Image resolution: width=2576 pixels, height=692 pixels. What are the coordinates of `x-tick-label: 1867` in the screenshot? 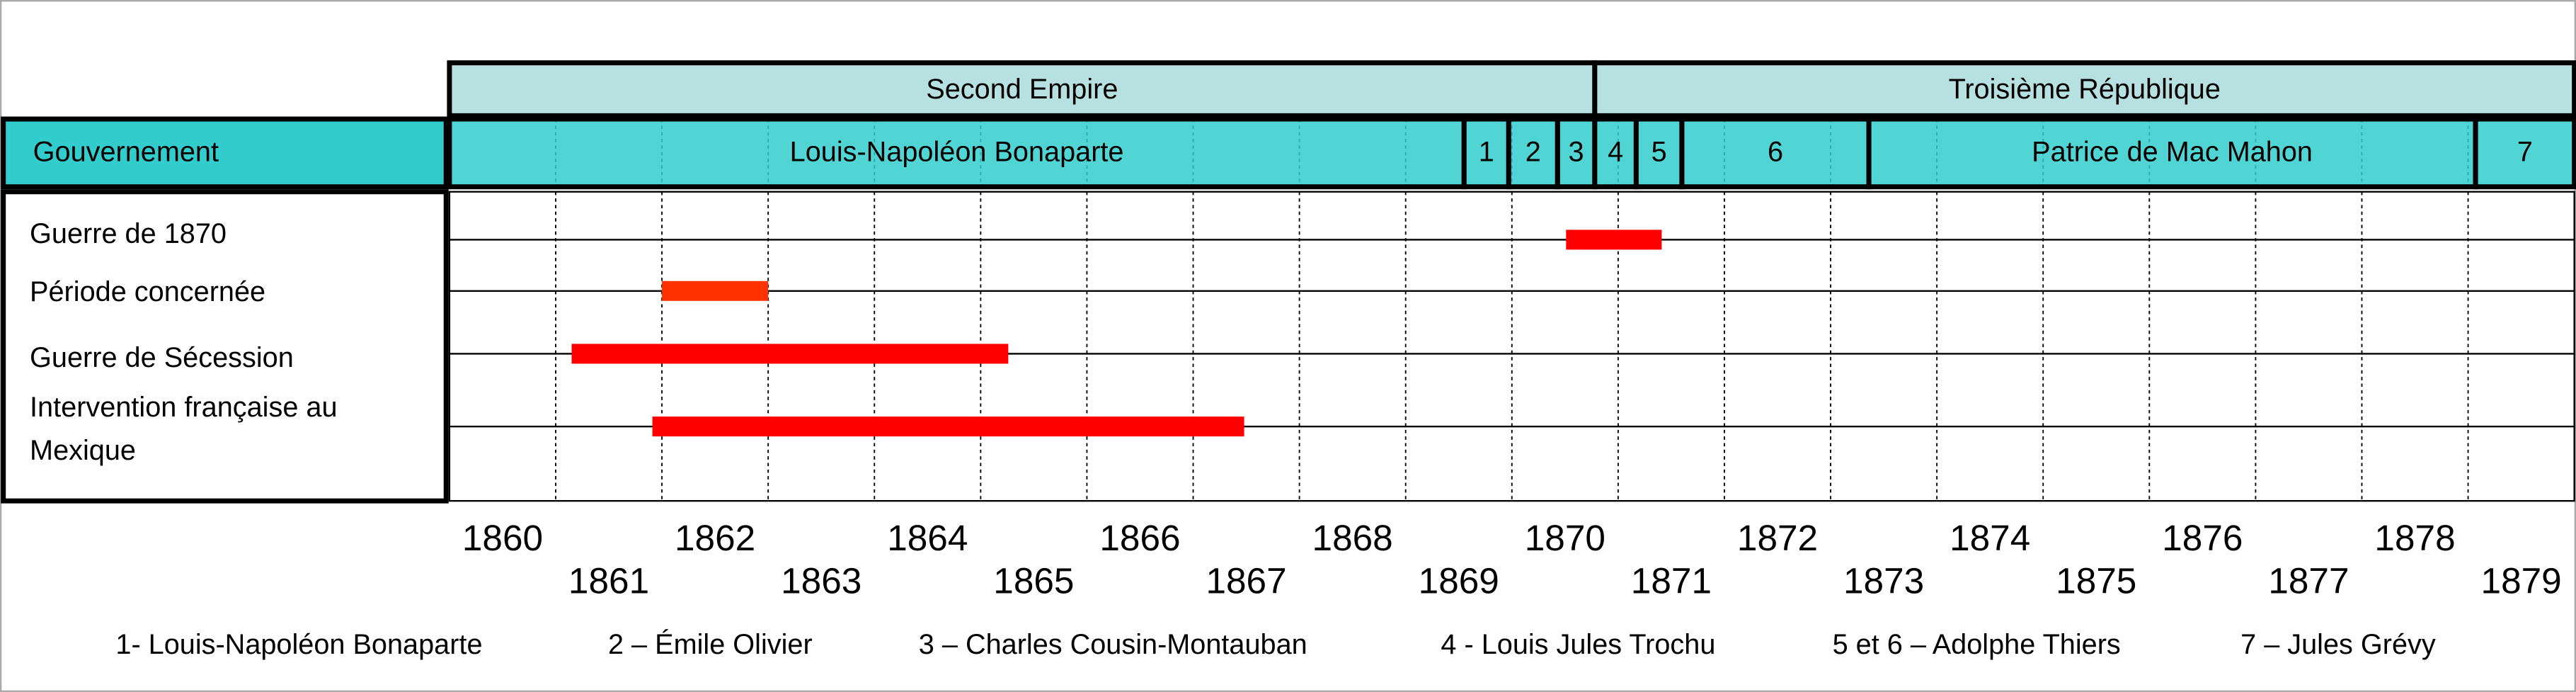 It's located at (1246, 580).